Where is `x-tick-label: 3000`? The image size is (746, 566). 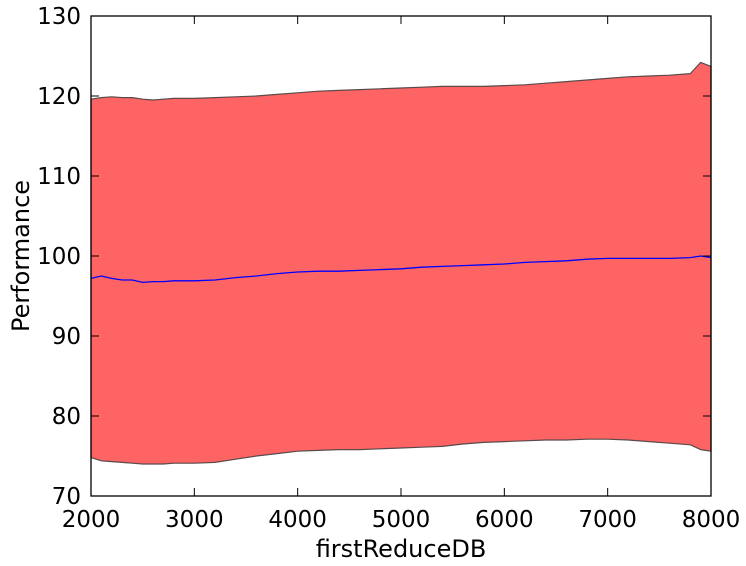 x-tick-label: 3000 is located at coordinates (194, 520).